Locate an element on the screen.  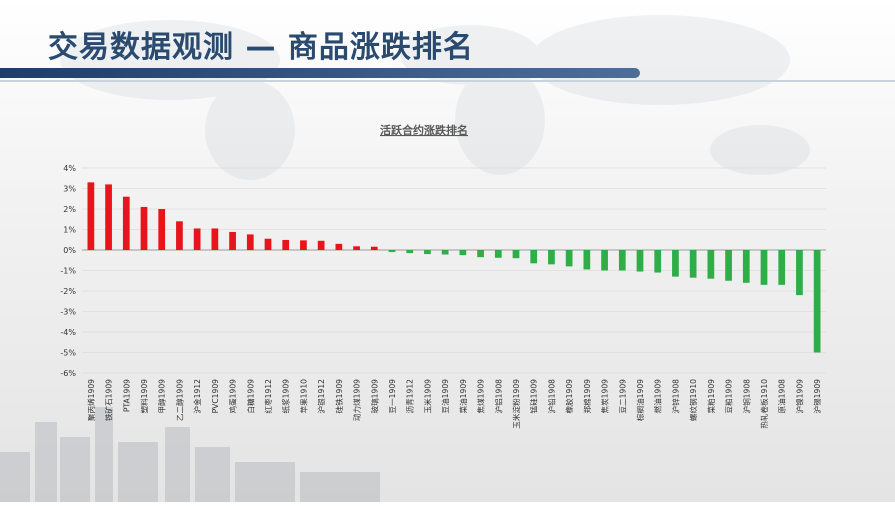
x-tick-label: 沪锌1908 is located at coordinates (675, 396).